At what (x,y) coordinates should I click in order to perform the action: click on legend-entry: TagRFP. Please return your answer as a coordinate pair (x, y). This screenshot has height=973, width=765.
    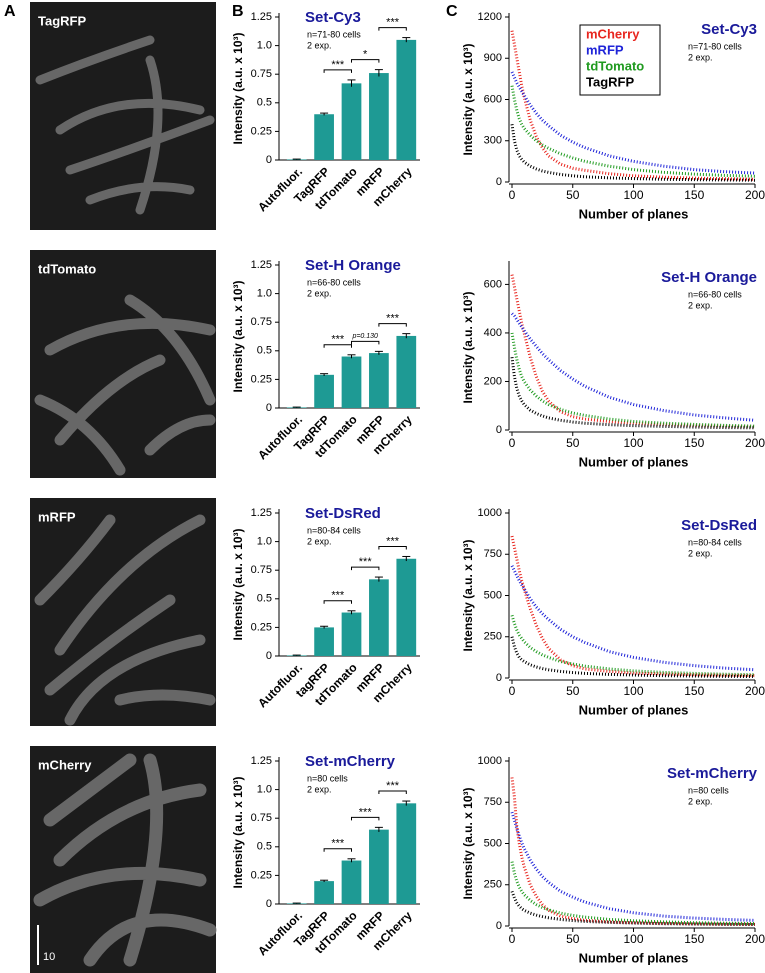
    Looking at the image, I should click on (610, 81).